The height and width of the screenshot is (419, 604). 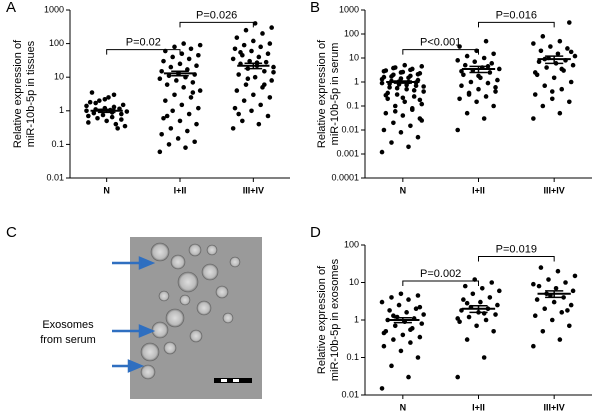 What do you see at coordinates (143, 43) in the screenshot?
I see `p-value: P=0.02` at bounding box center [143, 43].